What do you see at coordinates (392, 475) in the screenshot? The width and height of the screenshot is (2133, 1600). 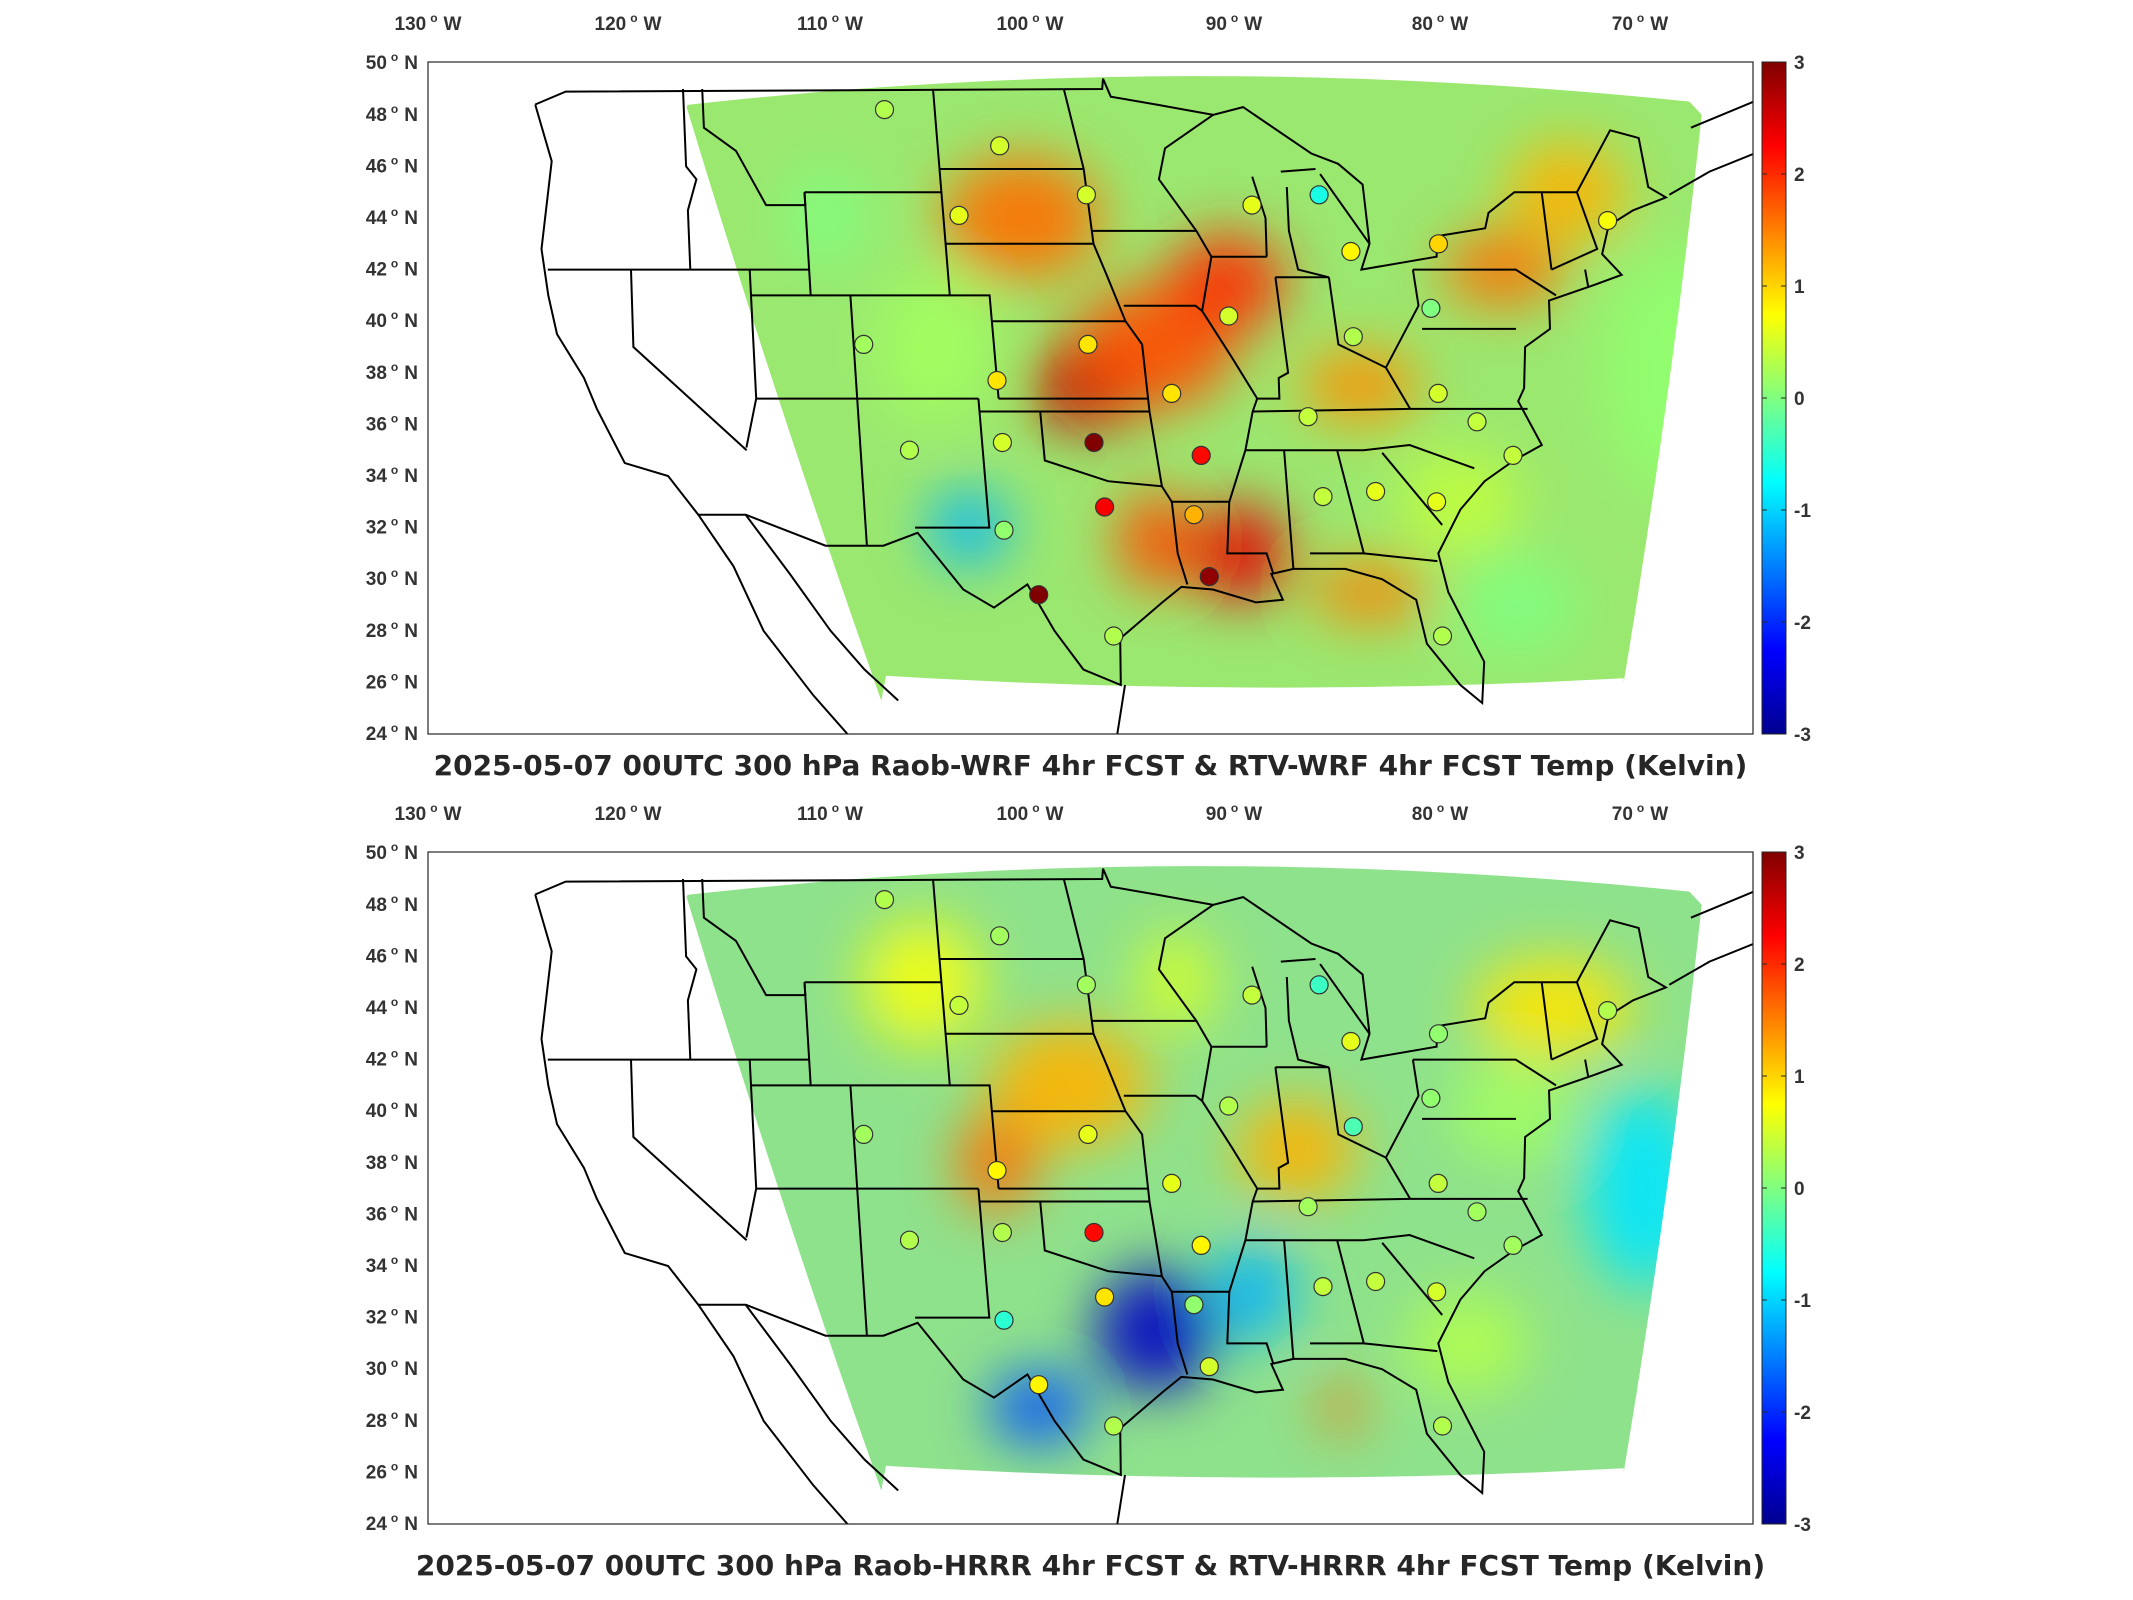 I see `latitude-label: 34 o N` at bounding box center [392, 475].